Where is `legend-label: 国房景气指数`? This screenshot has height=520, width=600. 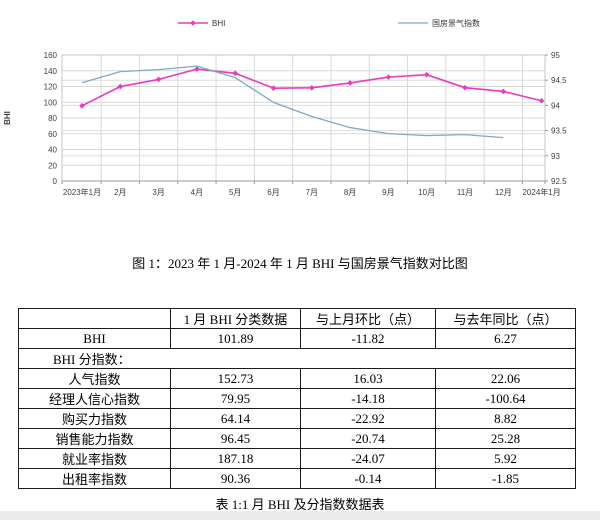 legend-label: 国房景气指数 is located at coordinates (456, 23).